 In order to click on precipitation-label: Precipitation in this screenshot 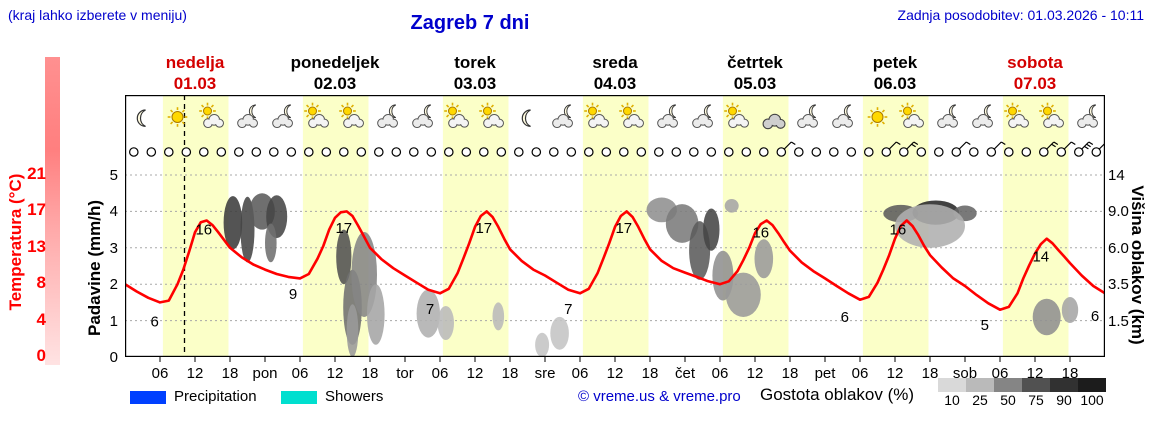, I will do `click(215, 396)`.